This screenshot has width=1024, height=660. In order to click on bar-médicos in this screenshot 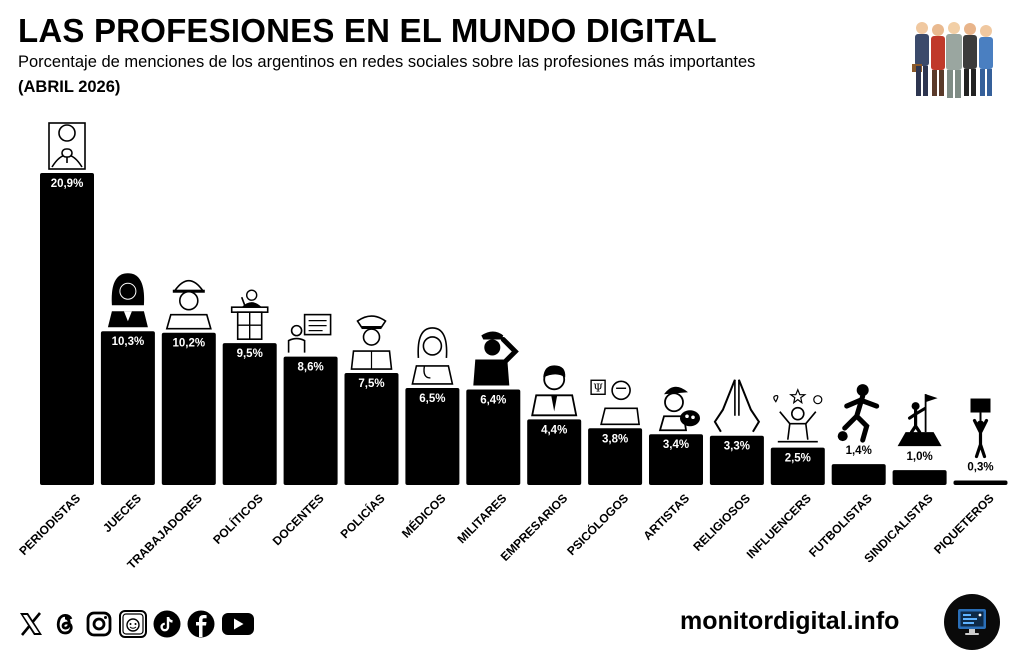, I will do `click(432, 436)`.